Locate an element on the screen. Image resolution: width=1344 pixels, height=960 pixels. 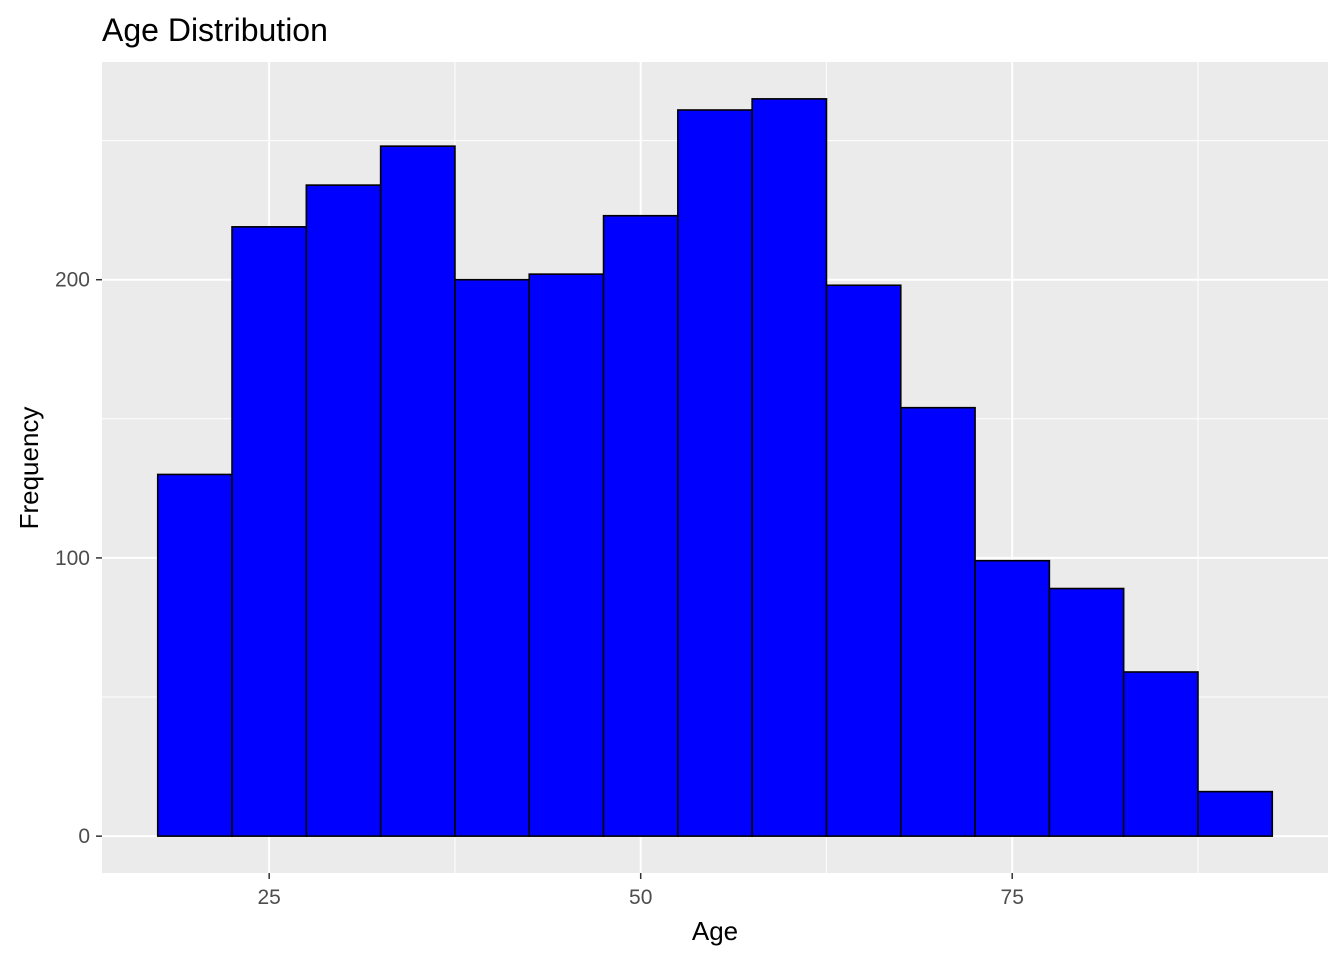
y-tick-label: 200 is located at coordinates (72, 280).